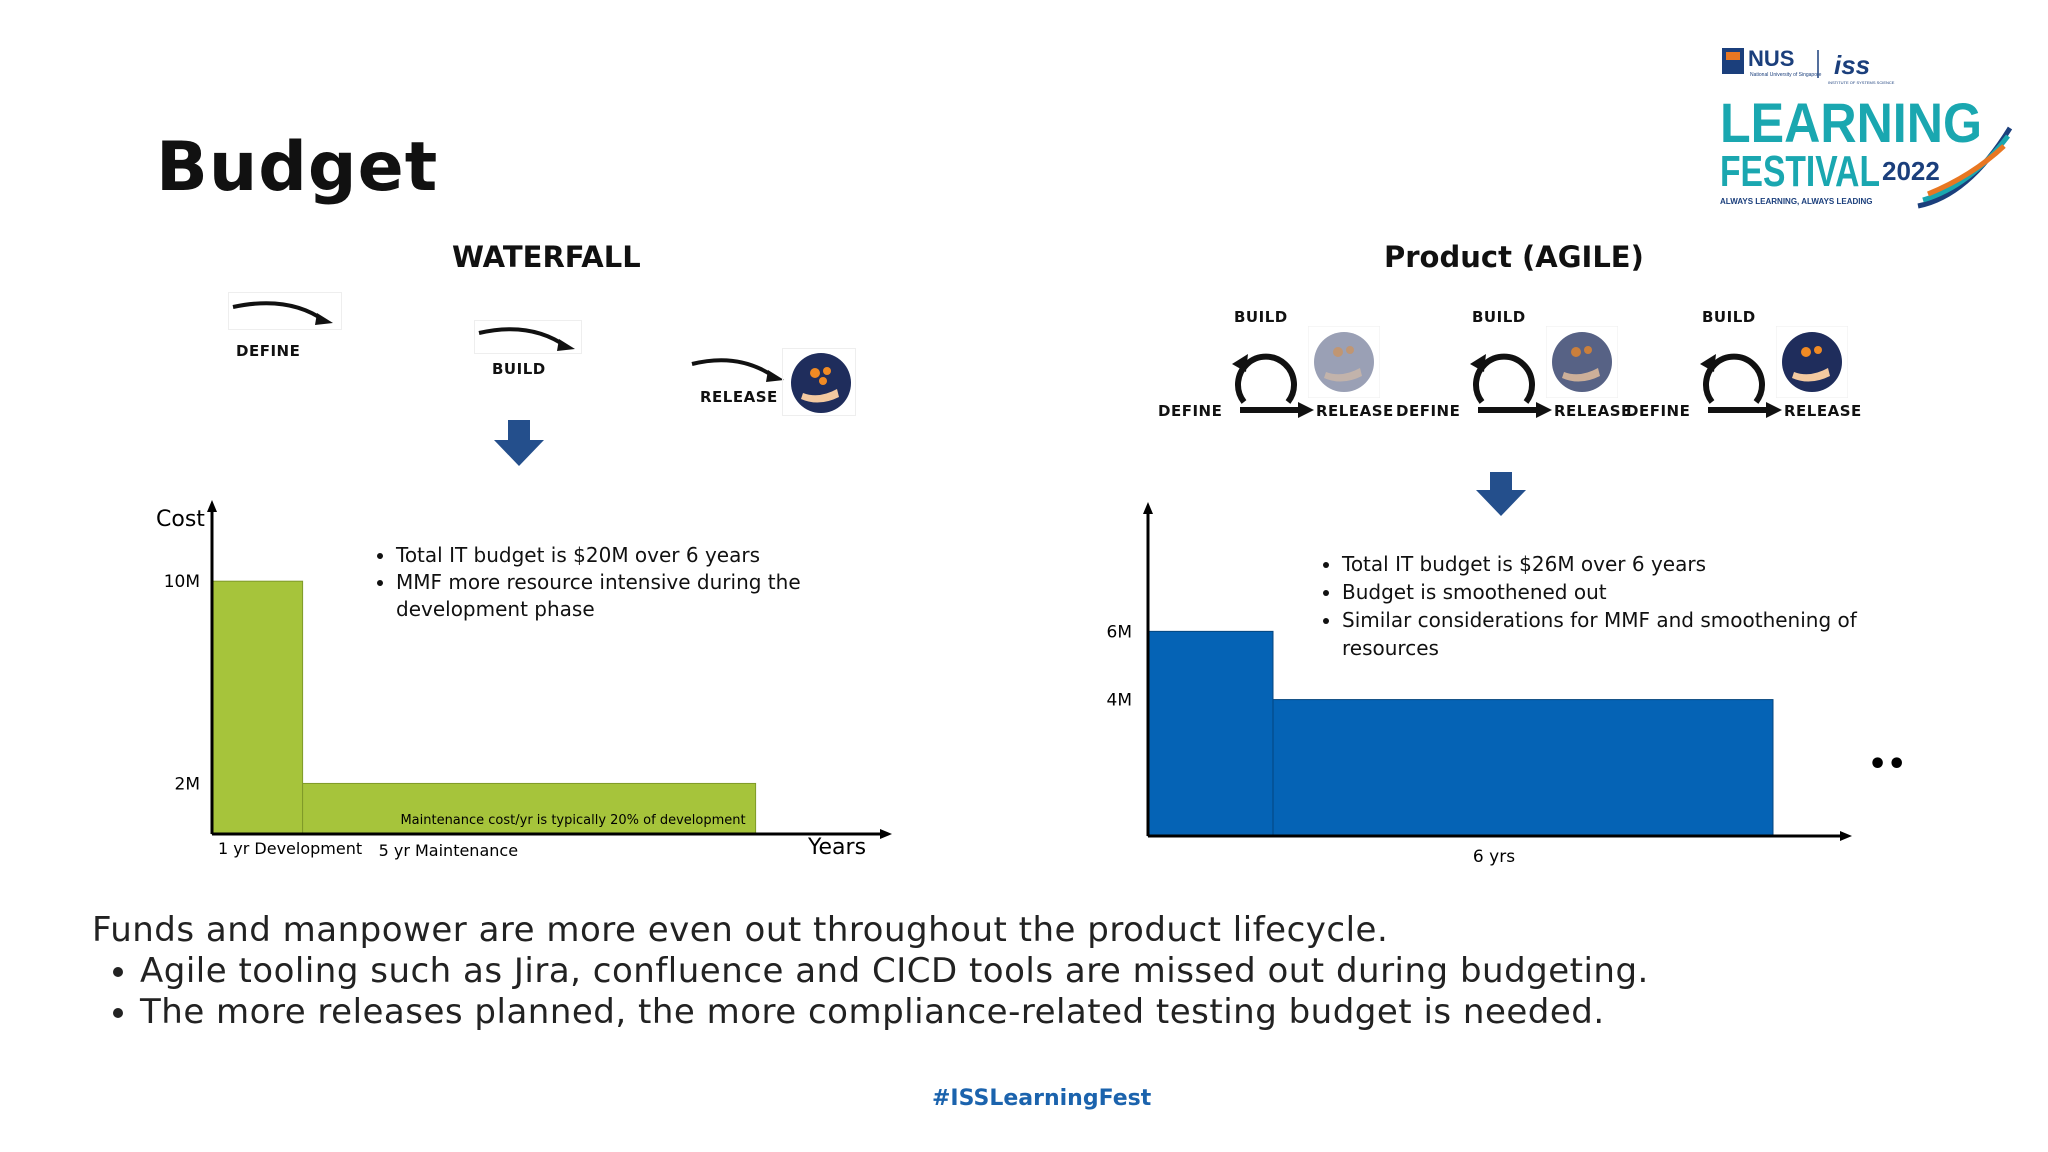 The height and width of the screenshot is (1152, 2048). What do you see at coordinates (1501, 496) in the screenshot?
I see `agile-down-arrow-icon` at bounding box center [1501, 496].